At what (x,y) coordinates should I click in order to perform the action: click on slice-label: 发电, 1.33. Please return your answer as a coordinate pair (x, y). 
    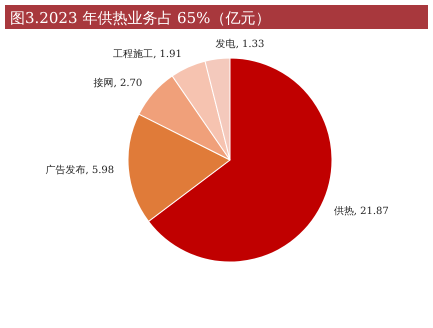
    Looking at the image, I should click on (240, 45).